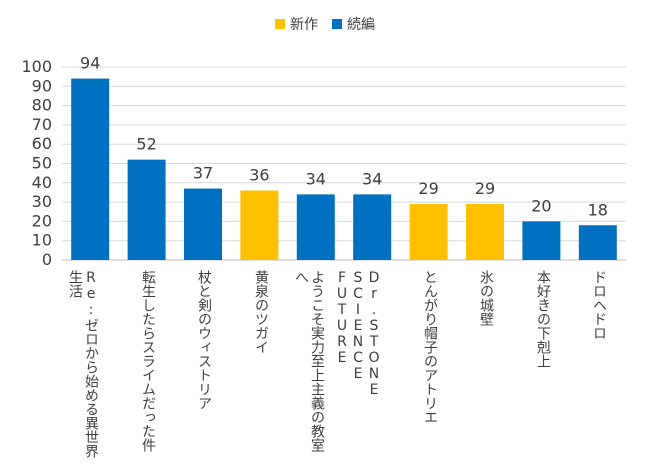 Image resolution: width=650 pixels, height=472 pixels. Describe the element at coordinates (83, 364) in the screenshot. I see `category-label-0: Re:ゼロから始める異世界生活` at that location.